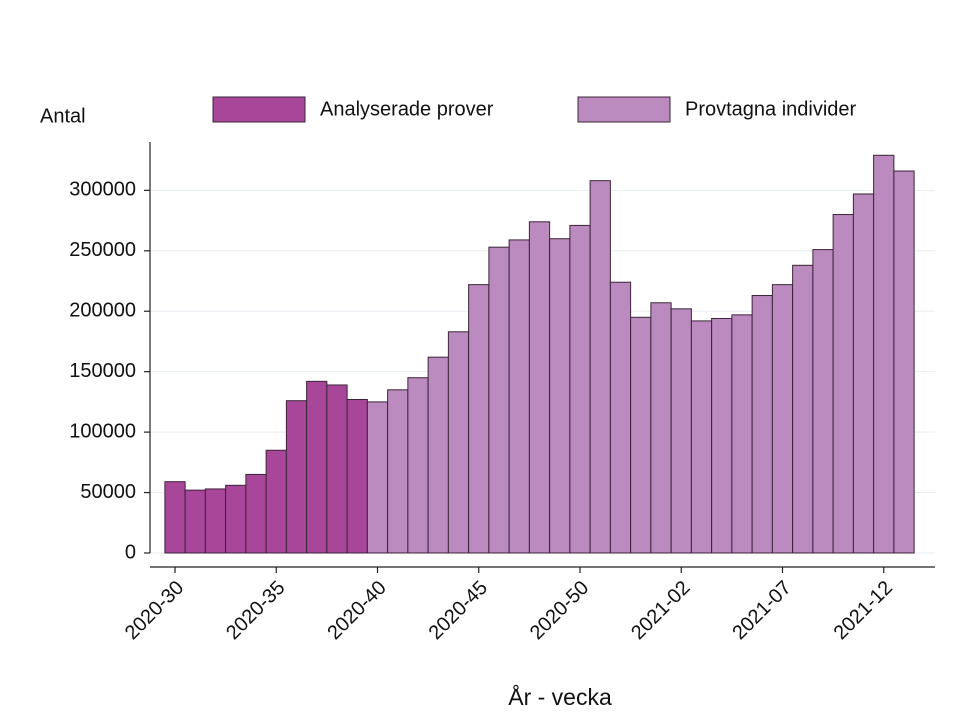 This screenshot has width=979, height=717. Describe the element at coordinates (102, 431) in the screenshot. I see `y-tick-label: 100000` at that location.